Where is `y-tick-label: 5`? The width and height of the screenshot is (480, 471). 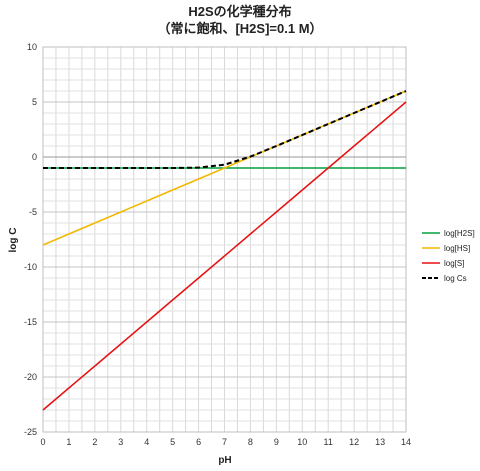
y-tick-label: 5 is located at coordinates (34, 102).